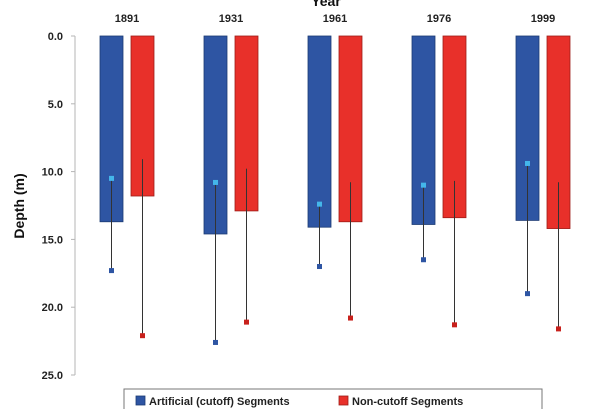  I want to click on y-tick-label: 0.0, so click(55, 37).